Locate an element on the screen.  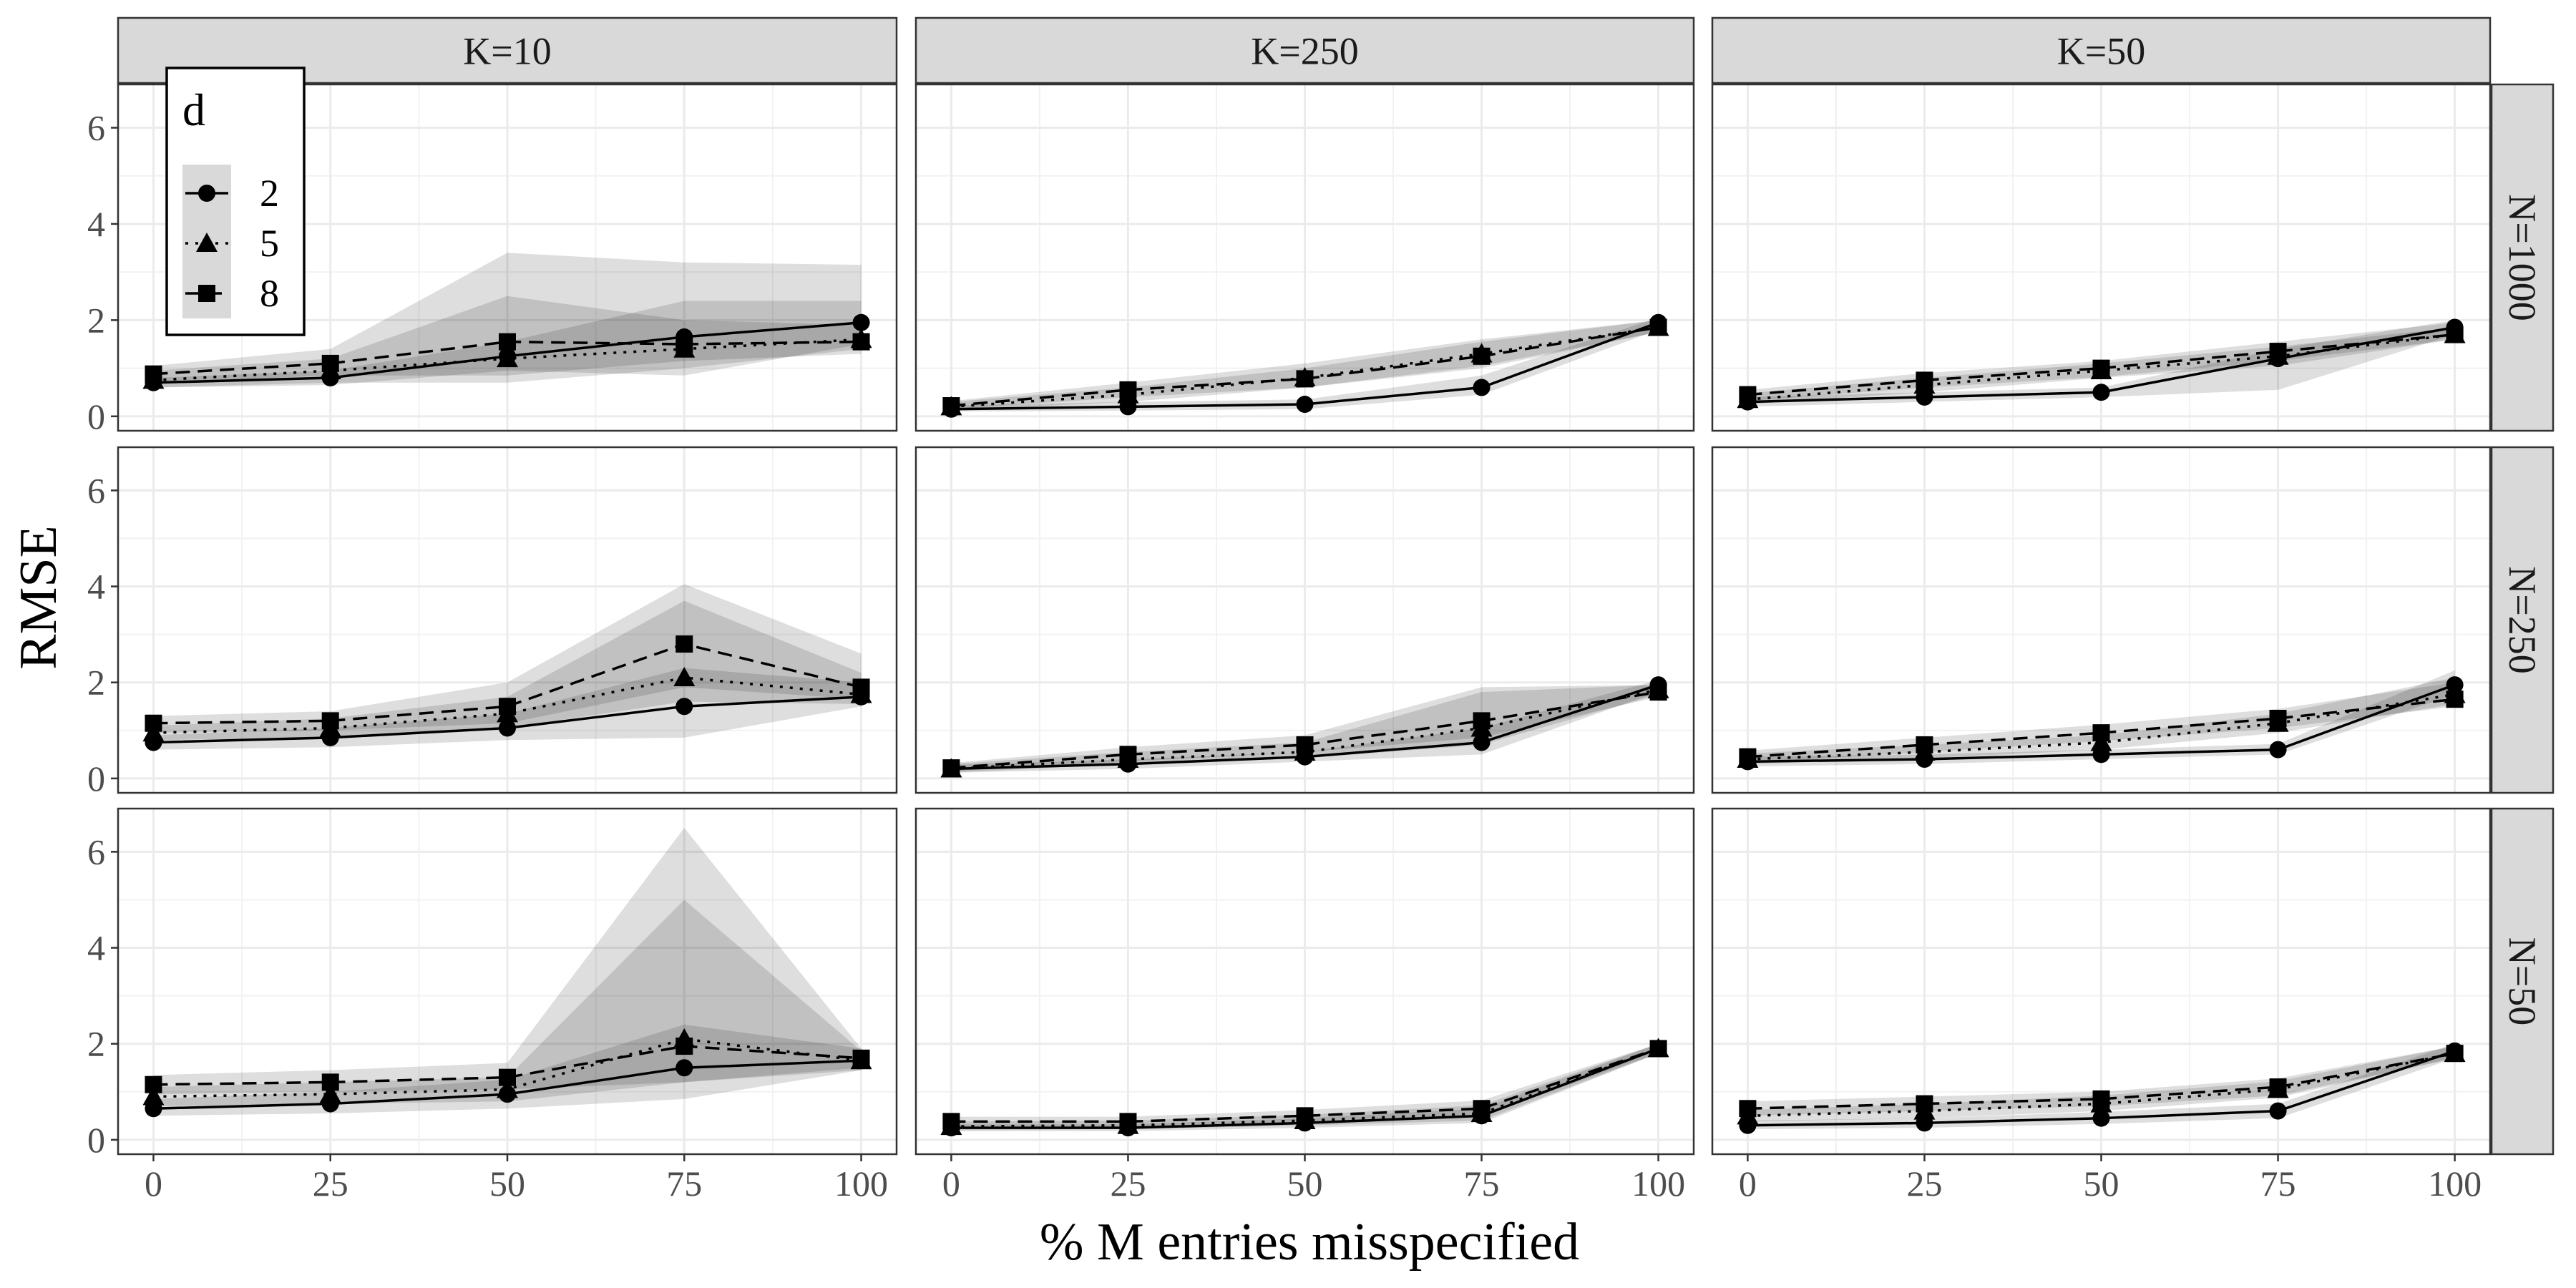
legend-title: d is located at coordinates (193, 109).